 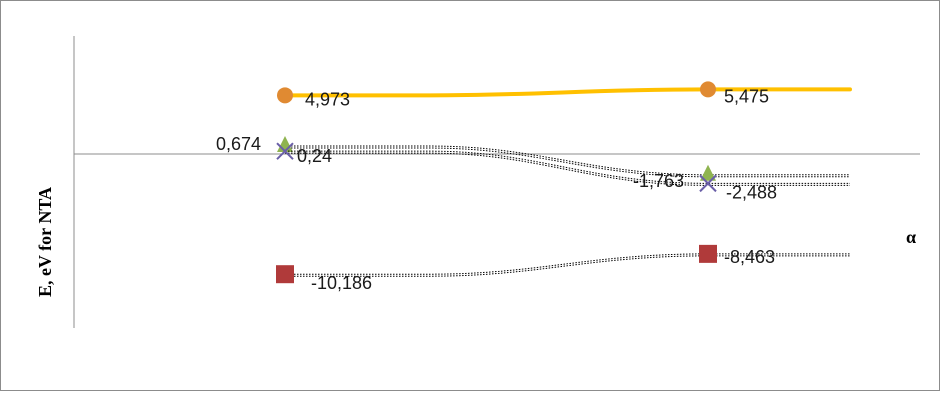 I want to click on series-4-line-shadow, so click(x=567, y=266).